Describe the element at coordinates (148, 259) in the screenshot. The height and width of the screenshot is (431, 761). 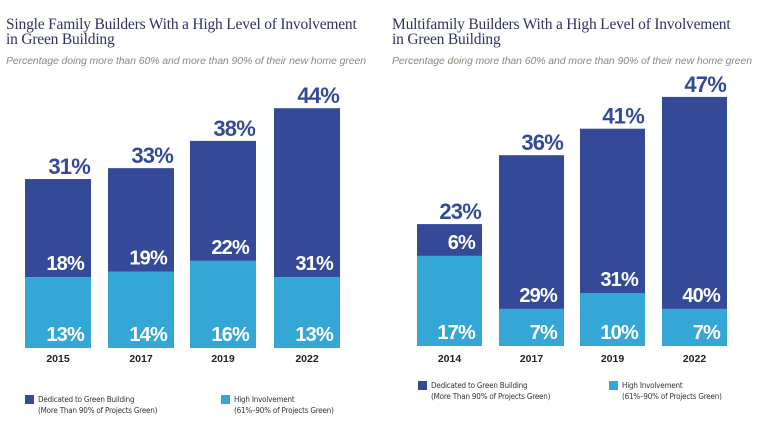
I see `segment-value-label: 19%` at that location.